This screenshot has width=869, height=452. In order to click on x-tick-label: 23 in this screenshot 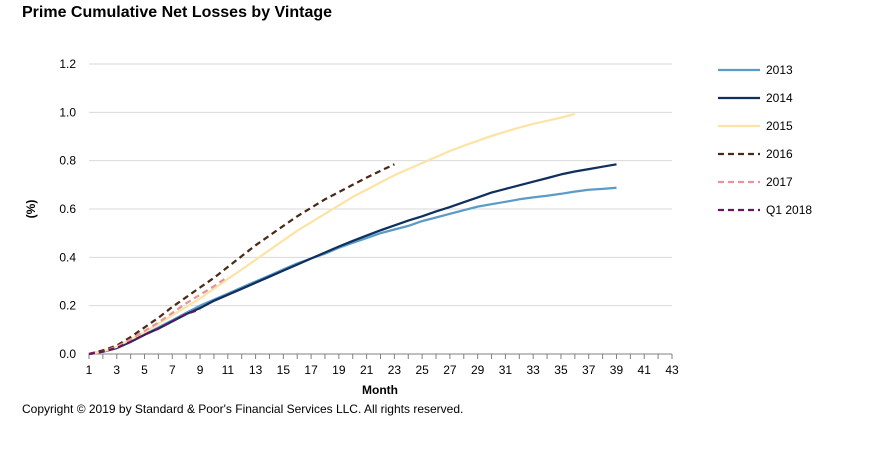, I will do `click(395, 370)`.